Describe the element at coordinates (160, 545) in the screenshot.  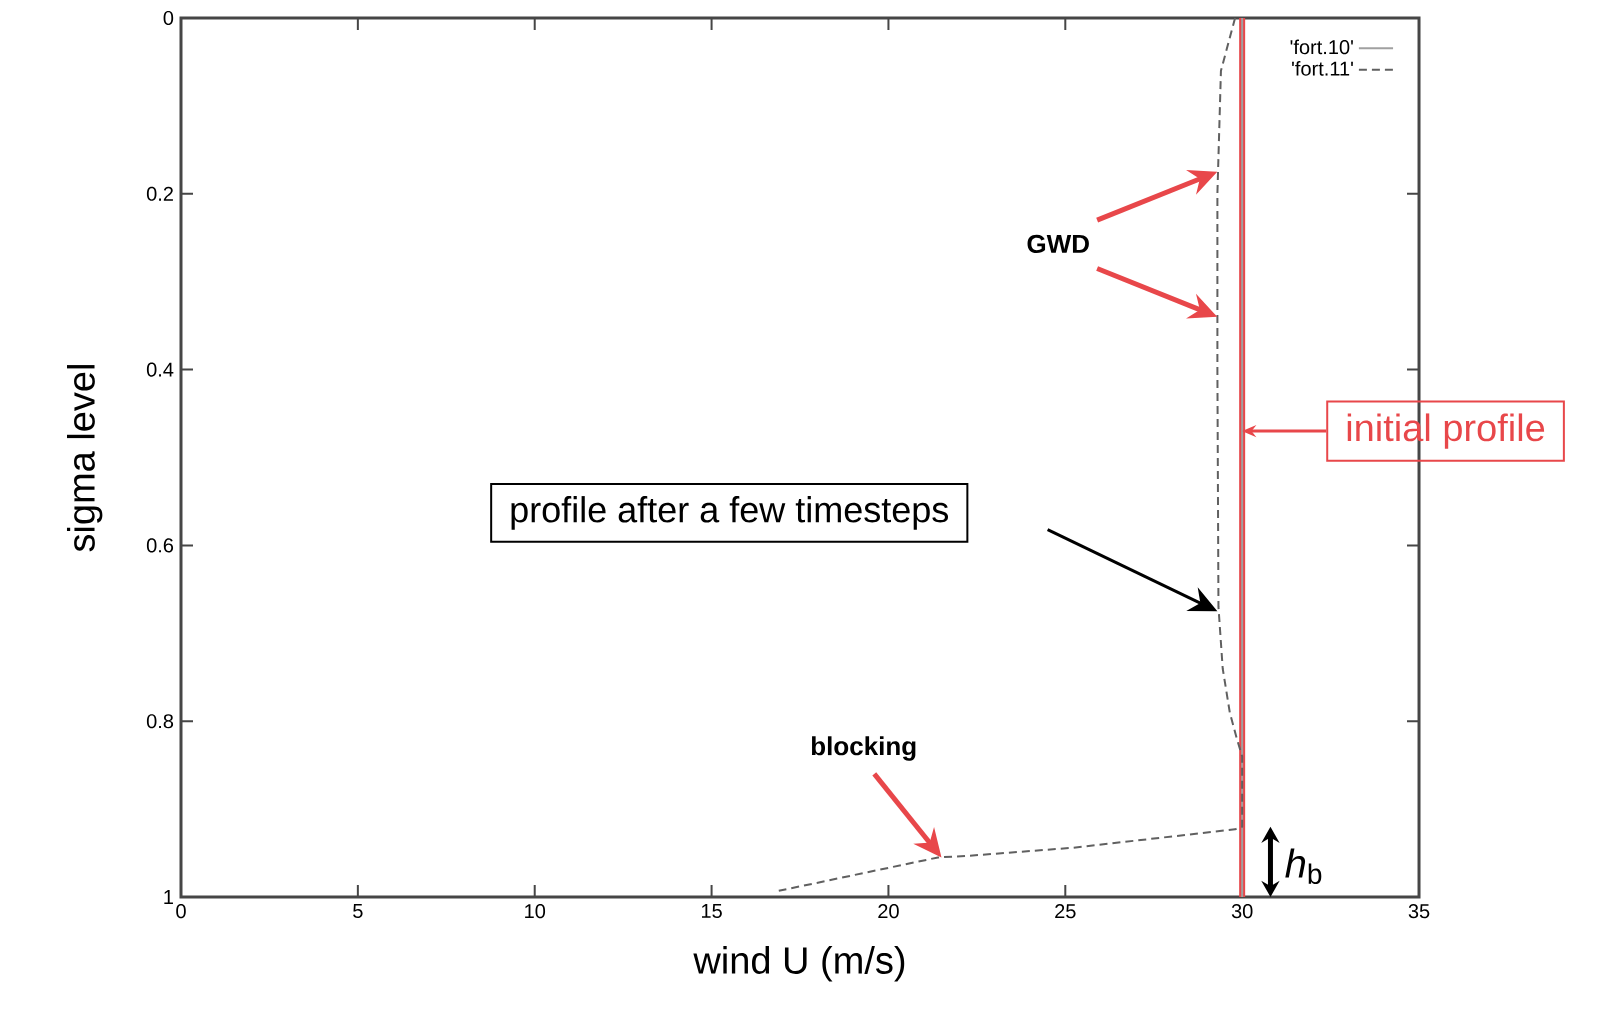
I see `y-tick-label: 0.6` at that location.